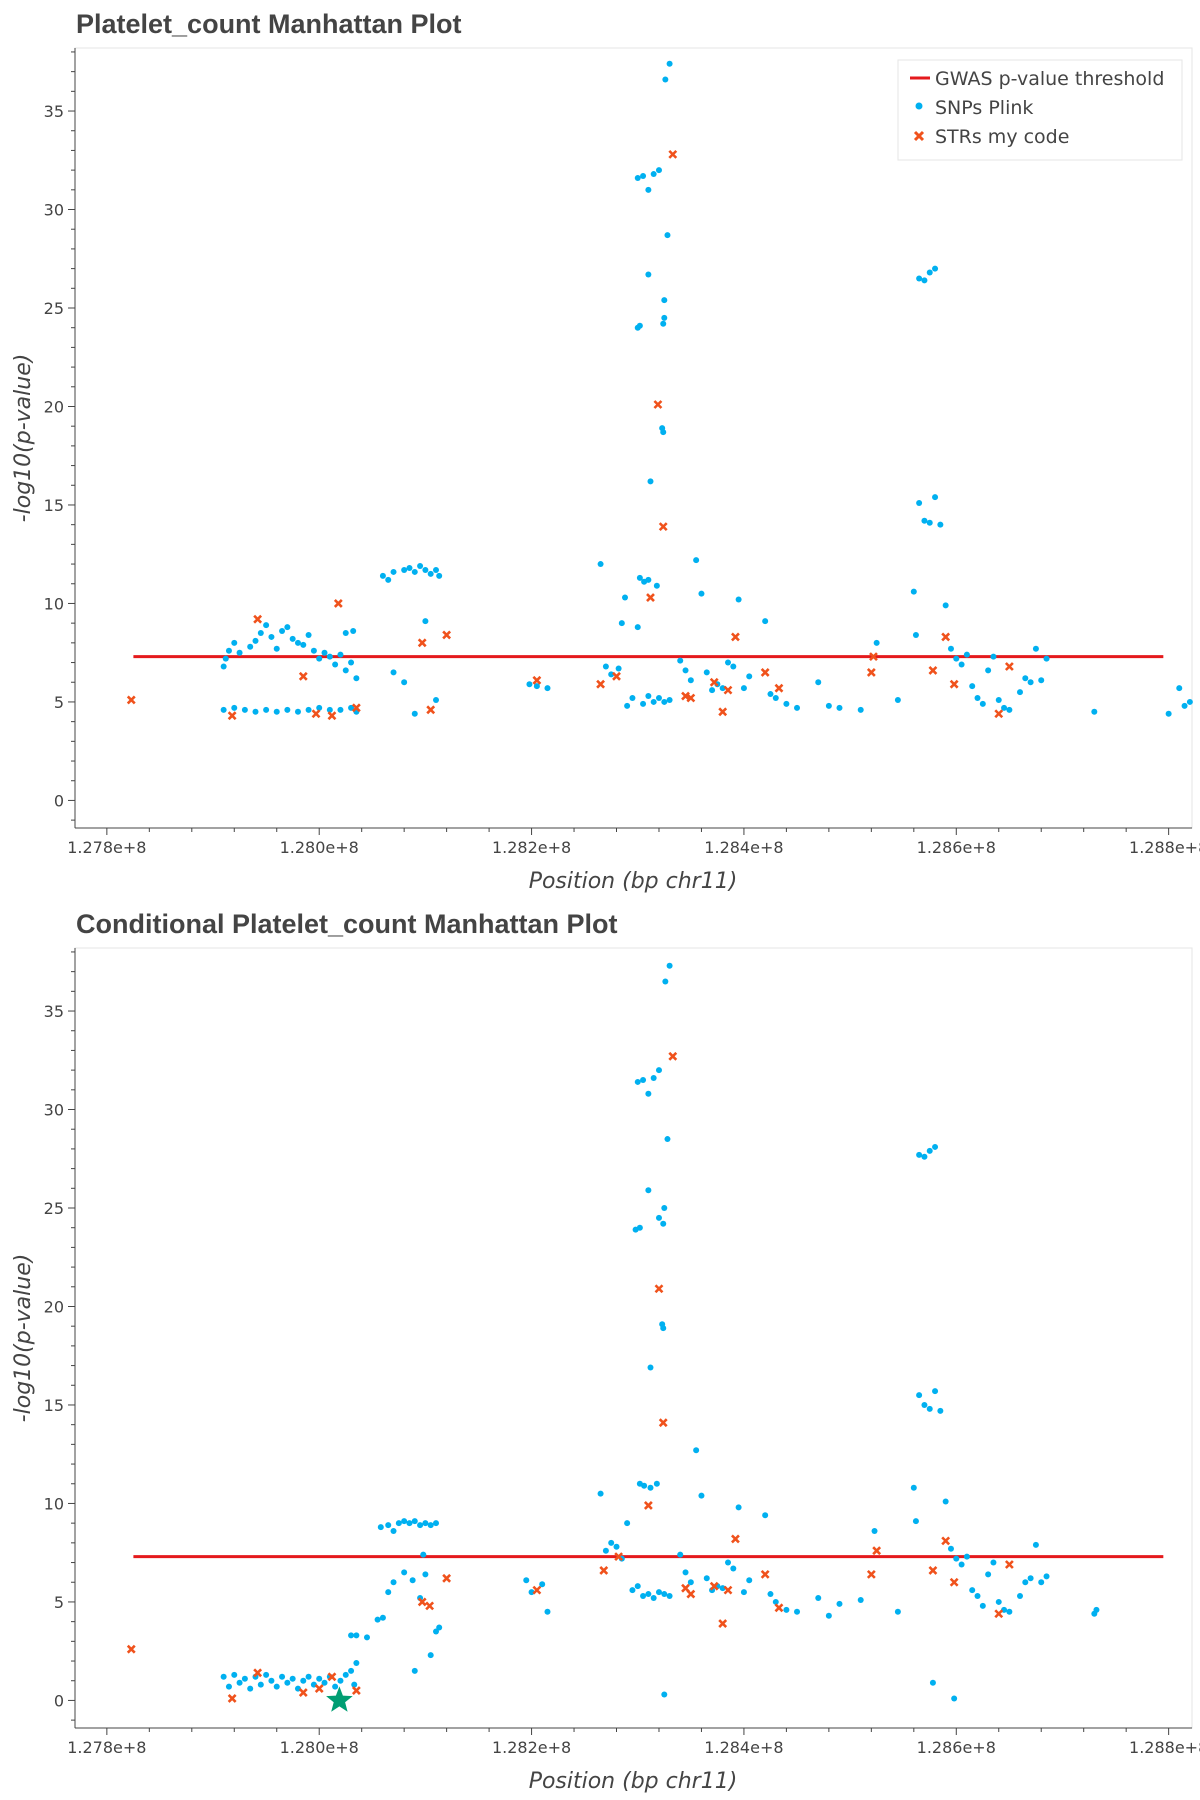  What do you see at coordinates (59, 1700) in the screenshot?
I see `y-tick-label: 0` at bounding box center [59, 1700].